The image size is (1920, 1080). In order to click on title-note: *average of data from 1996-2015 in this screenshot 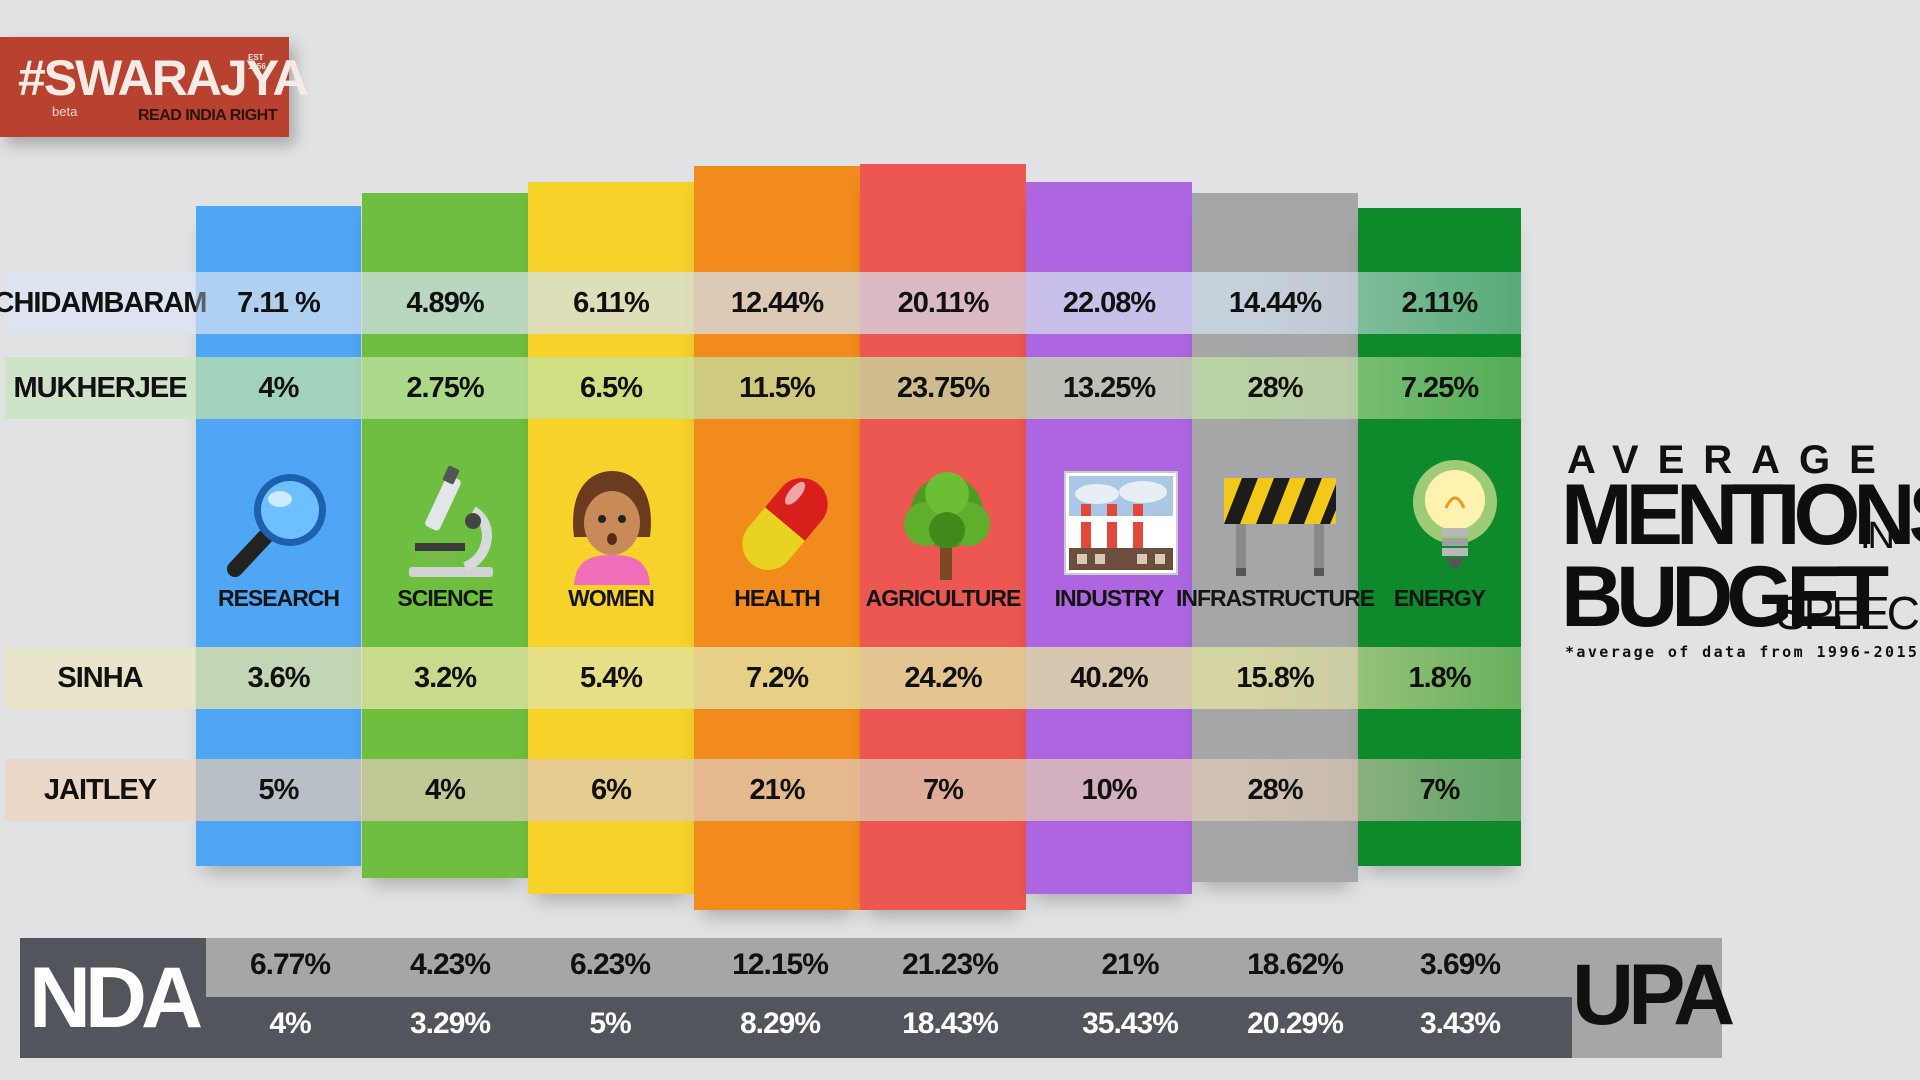, I will do `click(1742, 652)`.